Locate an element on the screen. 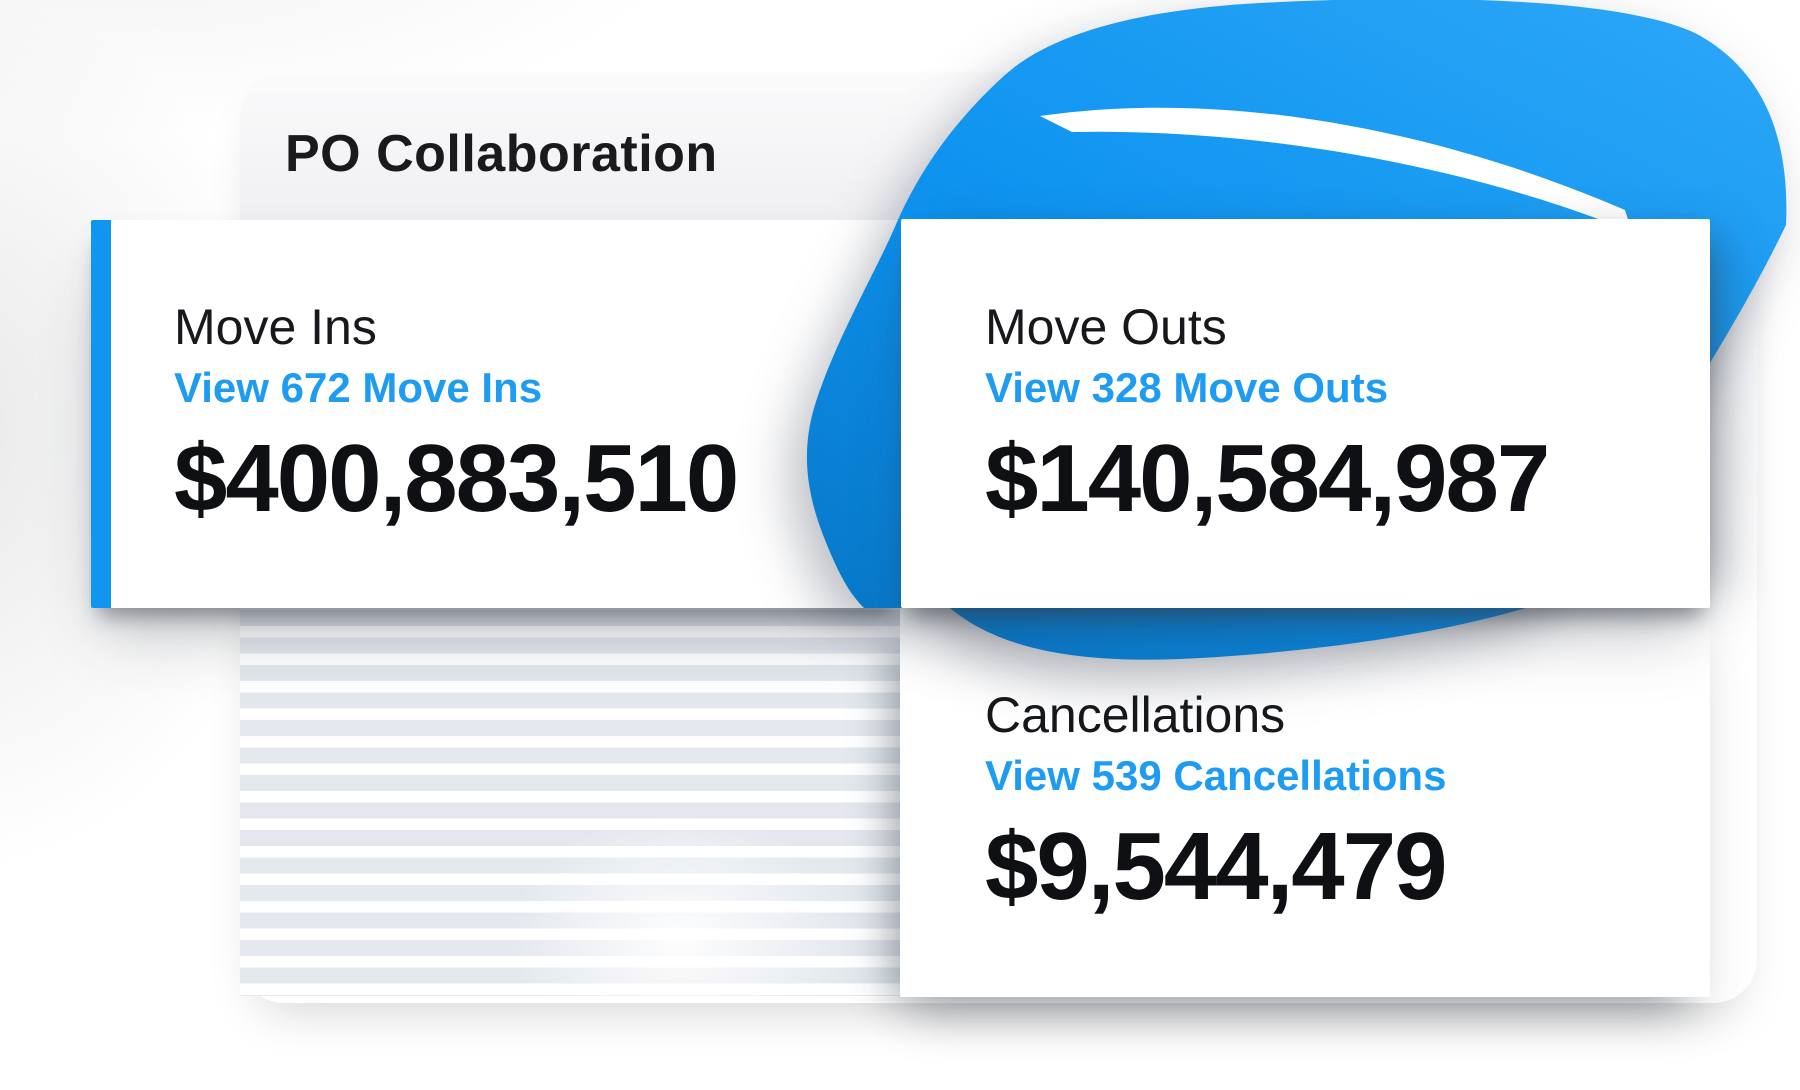  move-outs-amount: $140,584,987 is located at coordinates (1267, 478).